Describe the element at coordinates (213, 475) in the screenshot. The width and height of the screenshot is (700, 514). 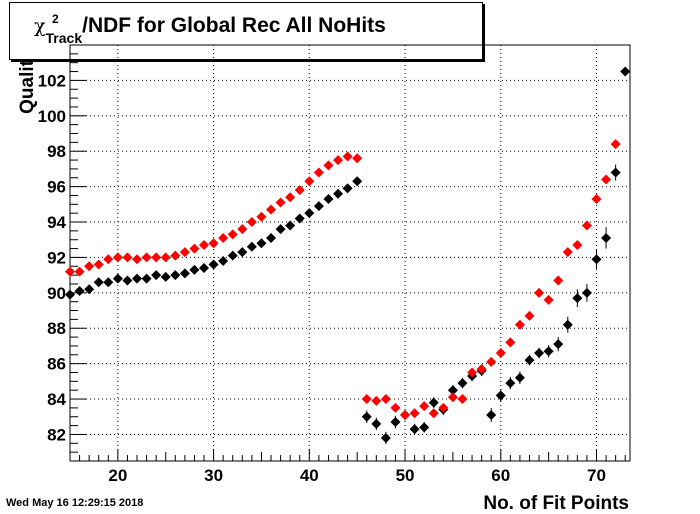
I see `x-tick-label: 30` at that location.